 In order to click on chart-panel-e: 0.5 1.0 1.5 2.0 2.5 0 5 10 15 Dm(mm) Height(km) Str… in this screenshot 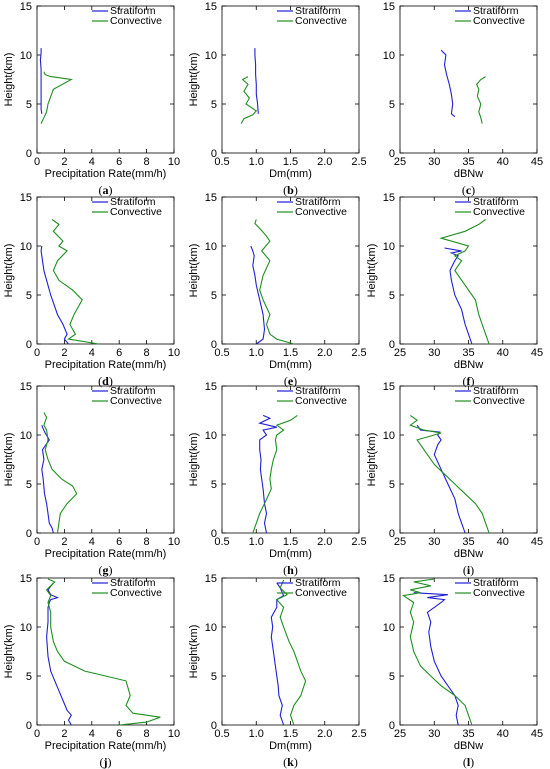, I will do `click(277, 290)`.